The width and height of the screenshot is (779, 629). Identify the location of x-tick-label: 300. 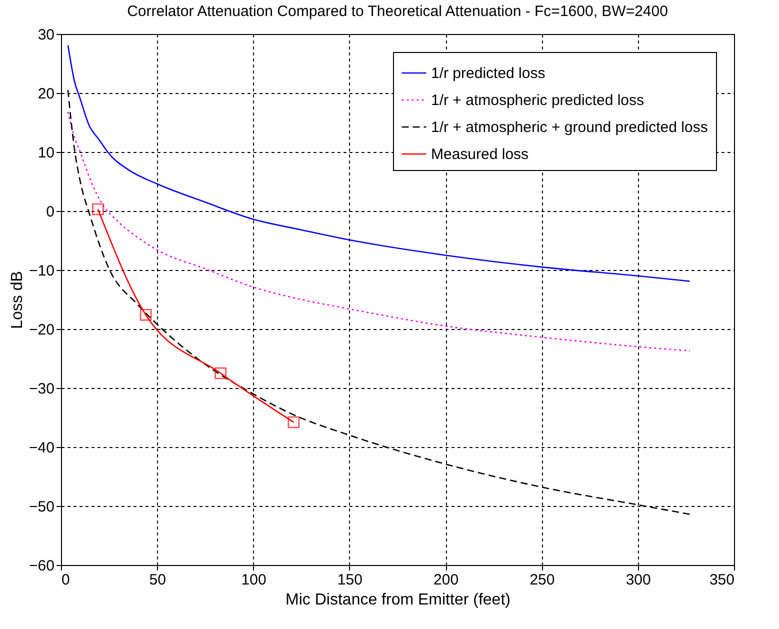
(638, 580).